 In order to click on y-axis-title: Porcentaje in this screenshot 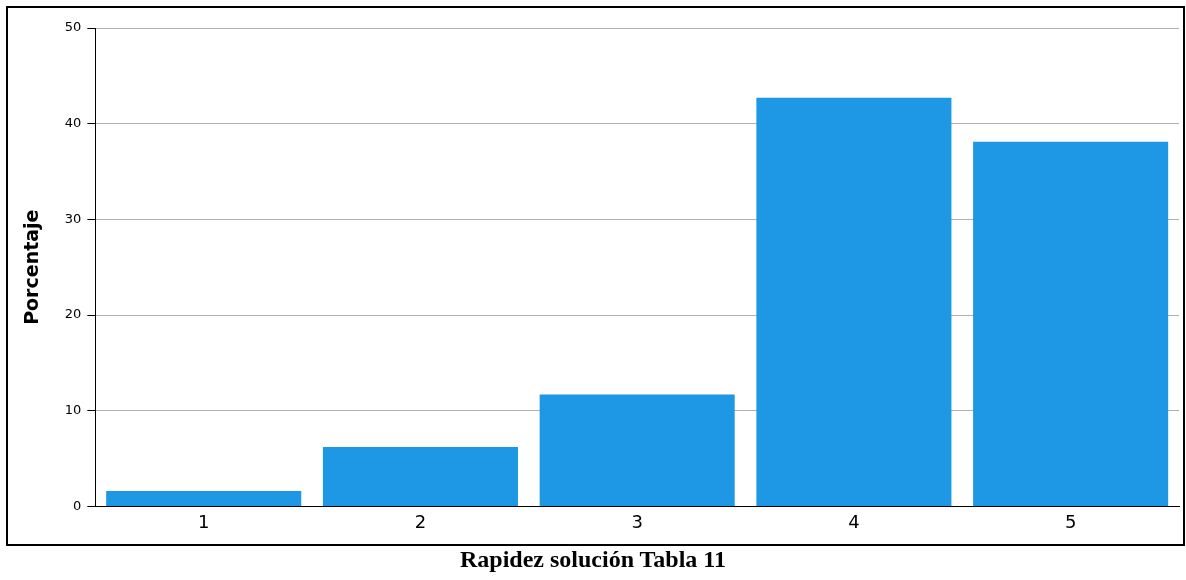, I will do `click(31, 267)`.